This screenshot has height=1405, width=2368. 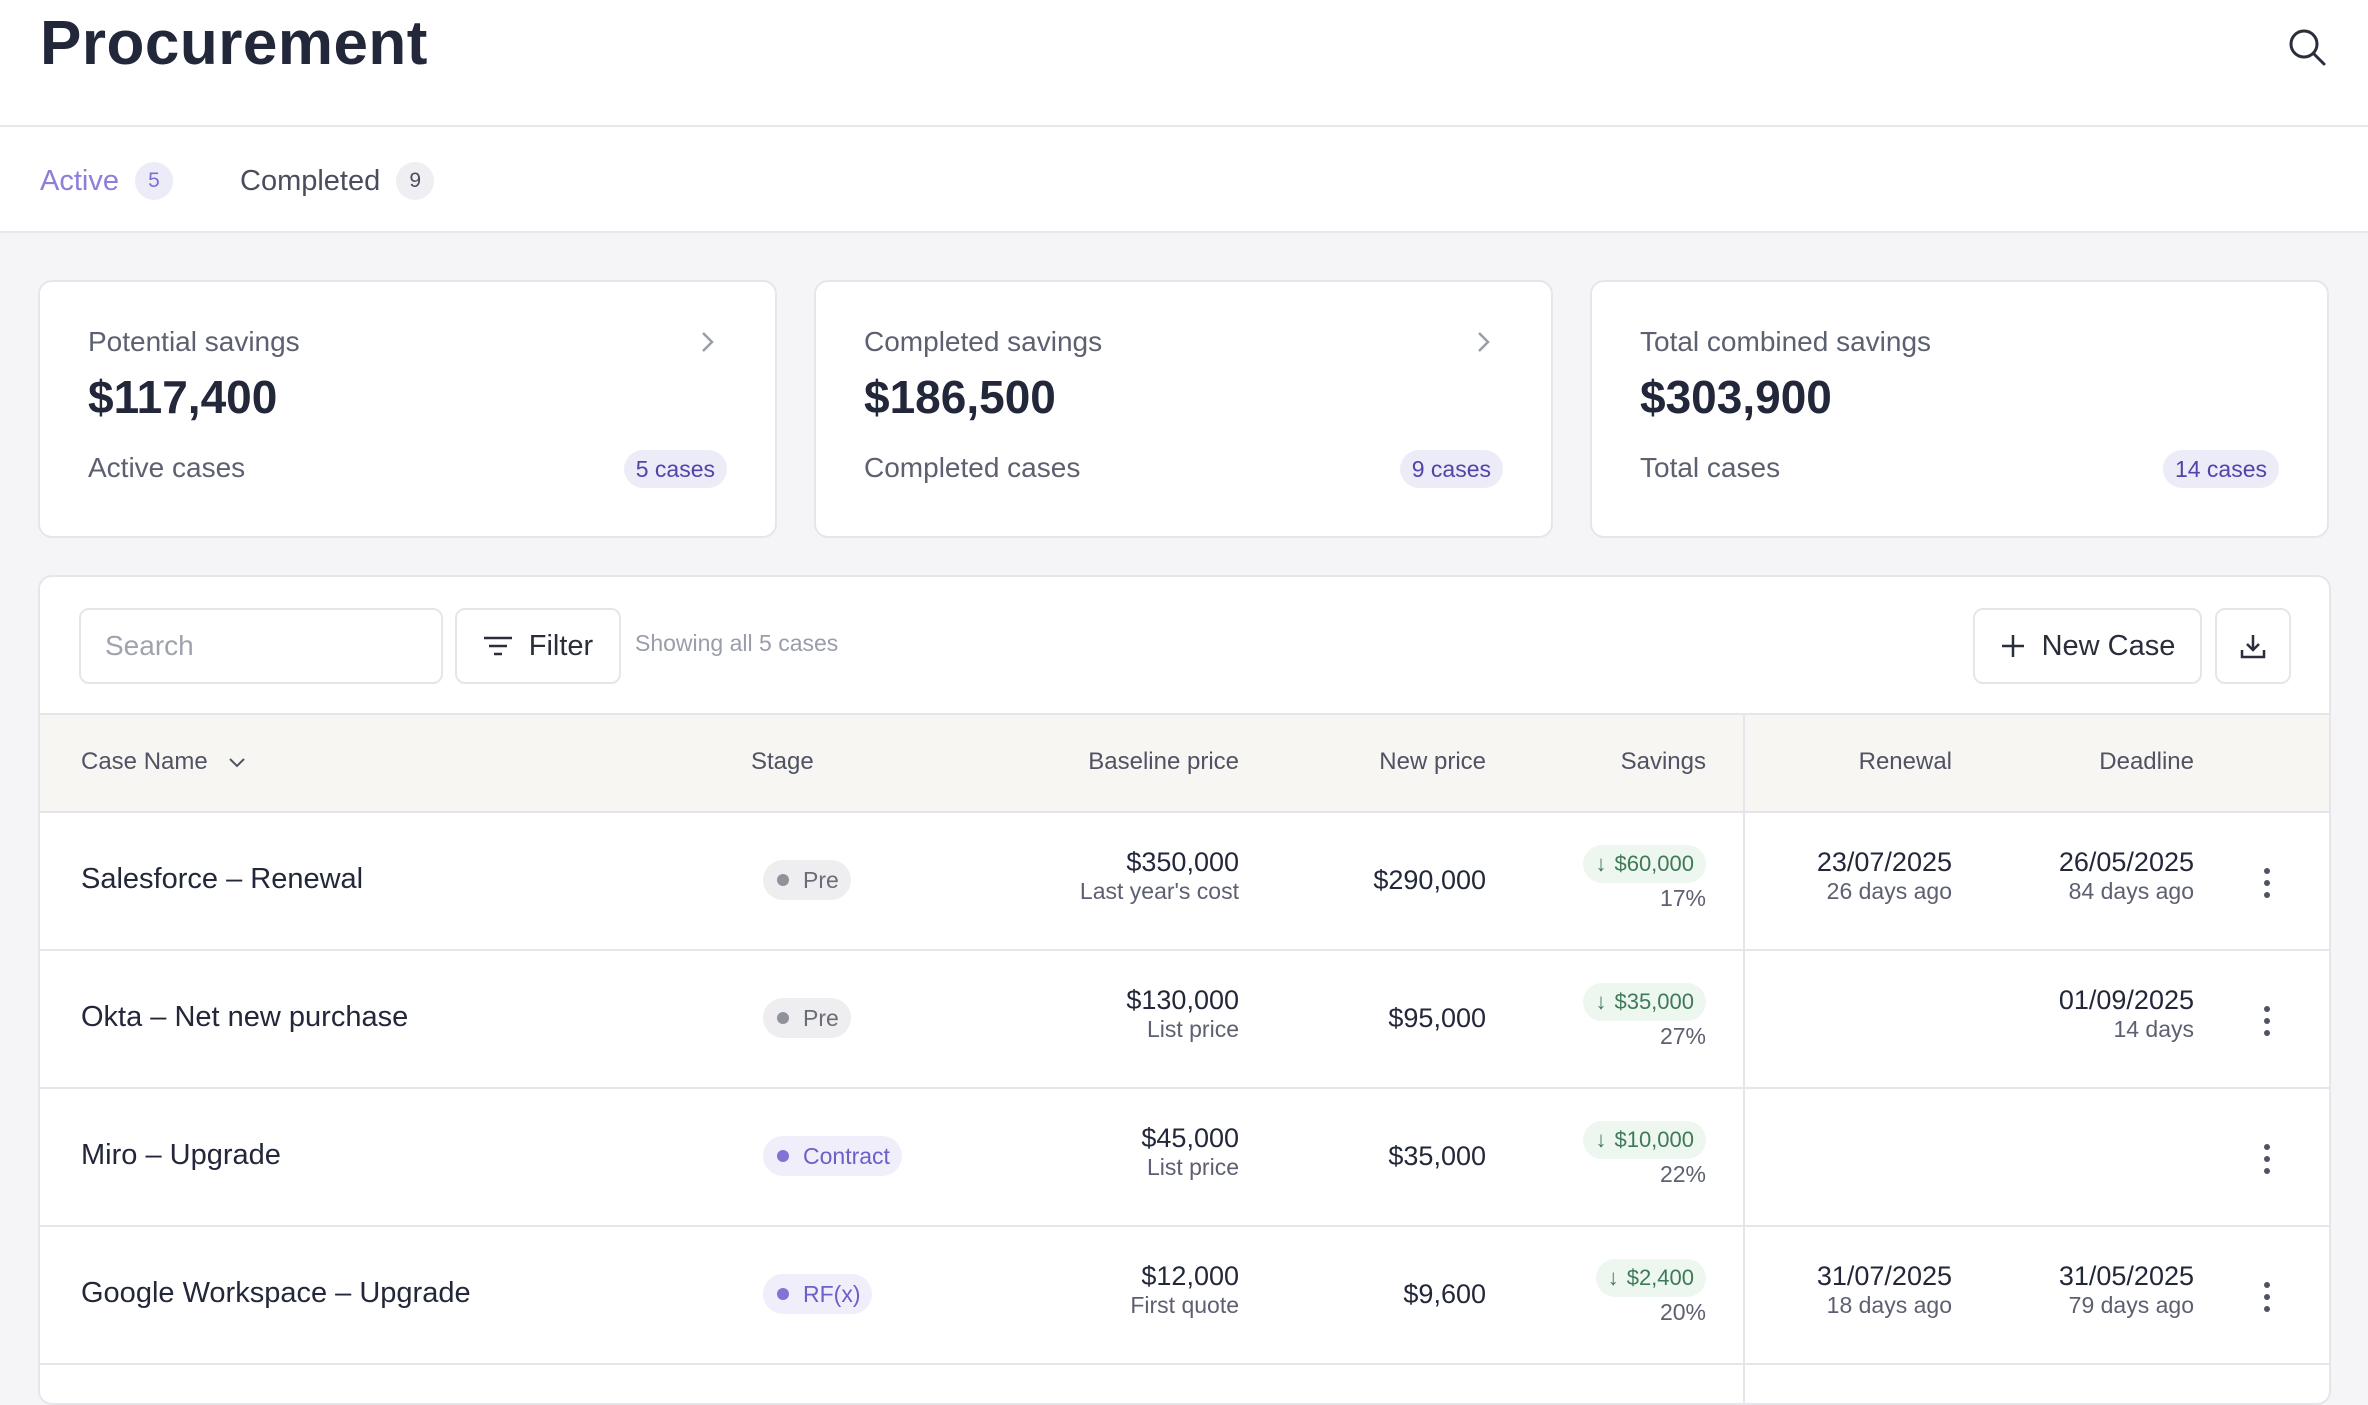 What do you see at coordinates (144, 761) in the screenshot?
I see `column-label: Case Name` at bounding box center [144, 761].